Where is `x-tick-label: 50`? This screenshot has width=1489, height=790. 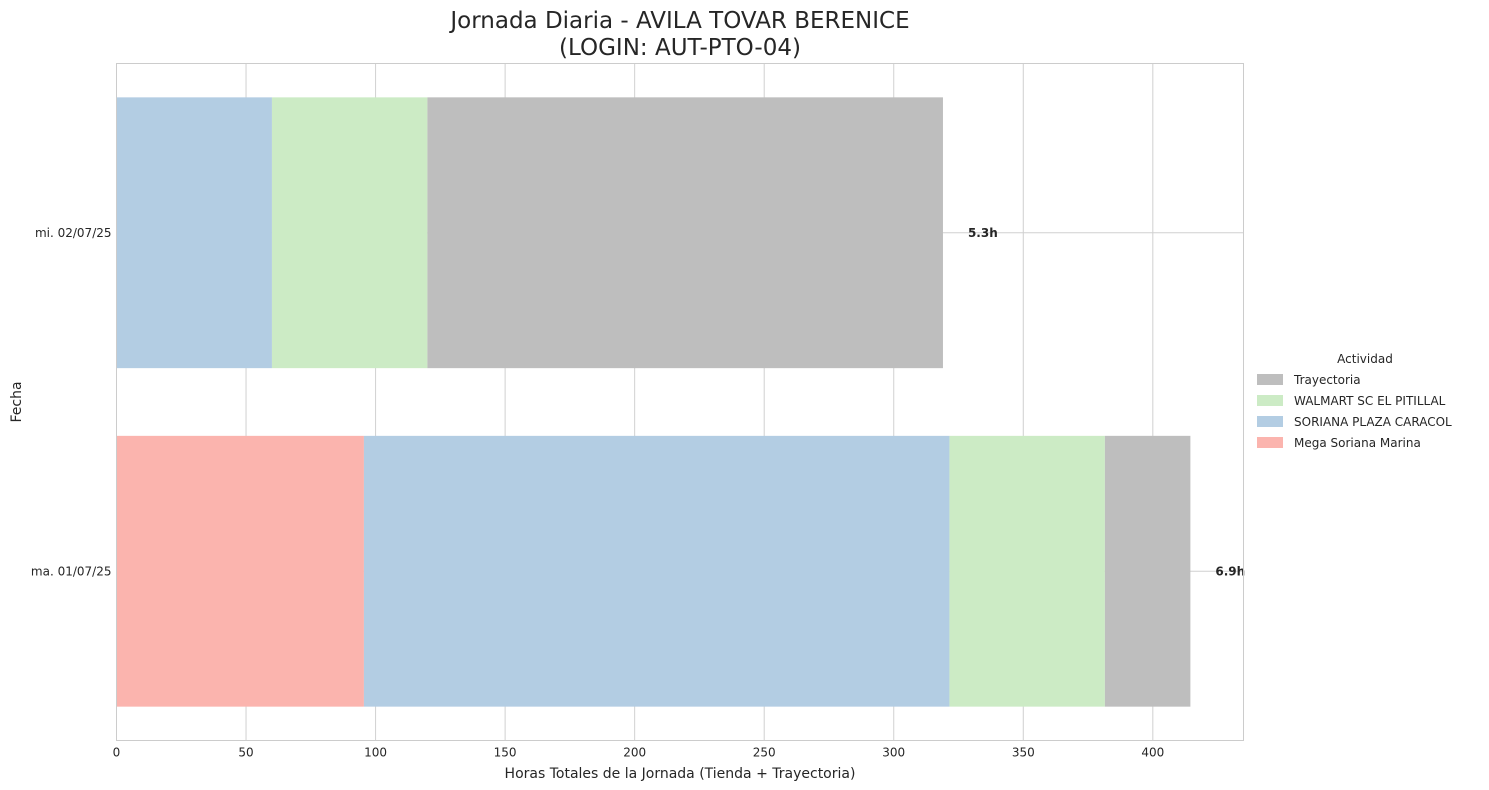 x-tick-label: 50 is located at coordinates (245, 753).